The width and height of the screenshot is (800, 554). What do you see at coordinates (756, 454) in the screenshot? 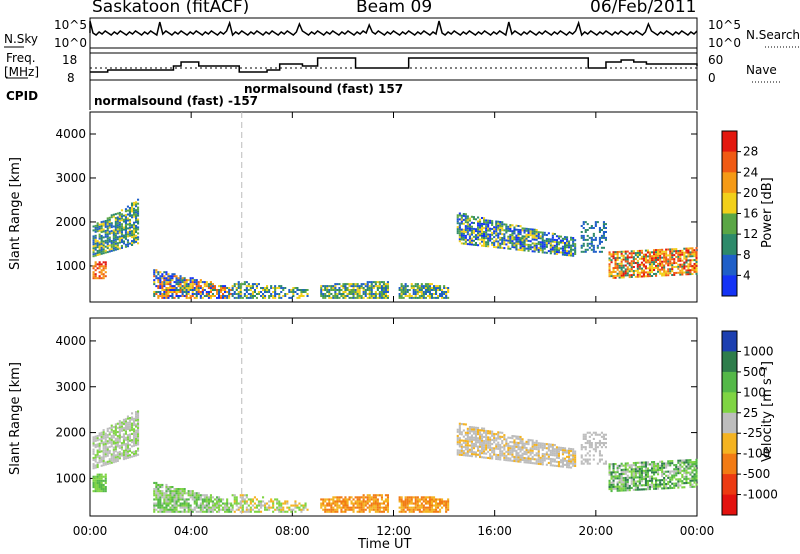
I see `velocity-colorbar-tick-label: -100` at bounding box center [756, 454].